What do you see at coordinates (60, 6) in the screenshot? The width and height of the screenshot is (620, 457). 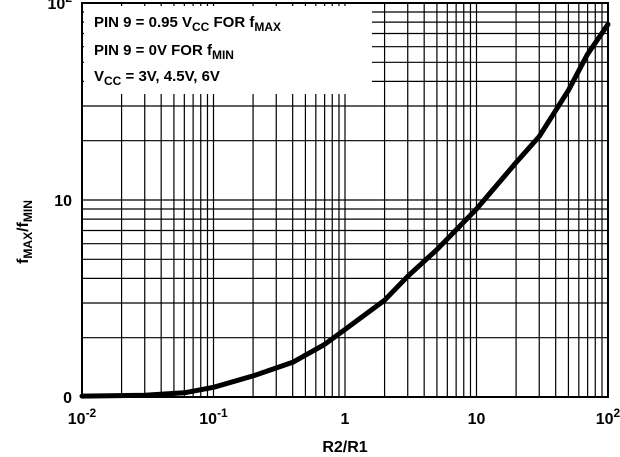 I see `y-tick-label: 102` at bounding box center [60, 6].